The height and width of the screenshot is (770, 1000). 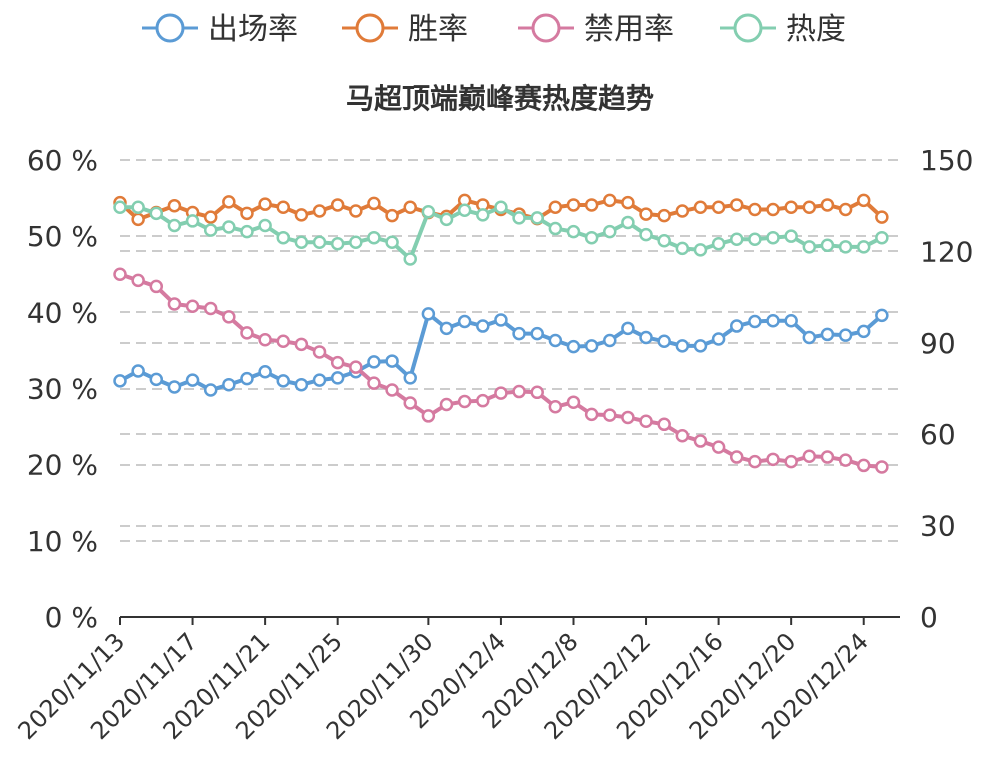 I want to click on series-热度, so click(x=501, y=233).